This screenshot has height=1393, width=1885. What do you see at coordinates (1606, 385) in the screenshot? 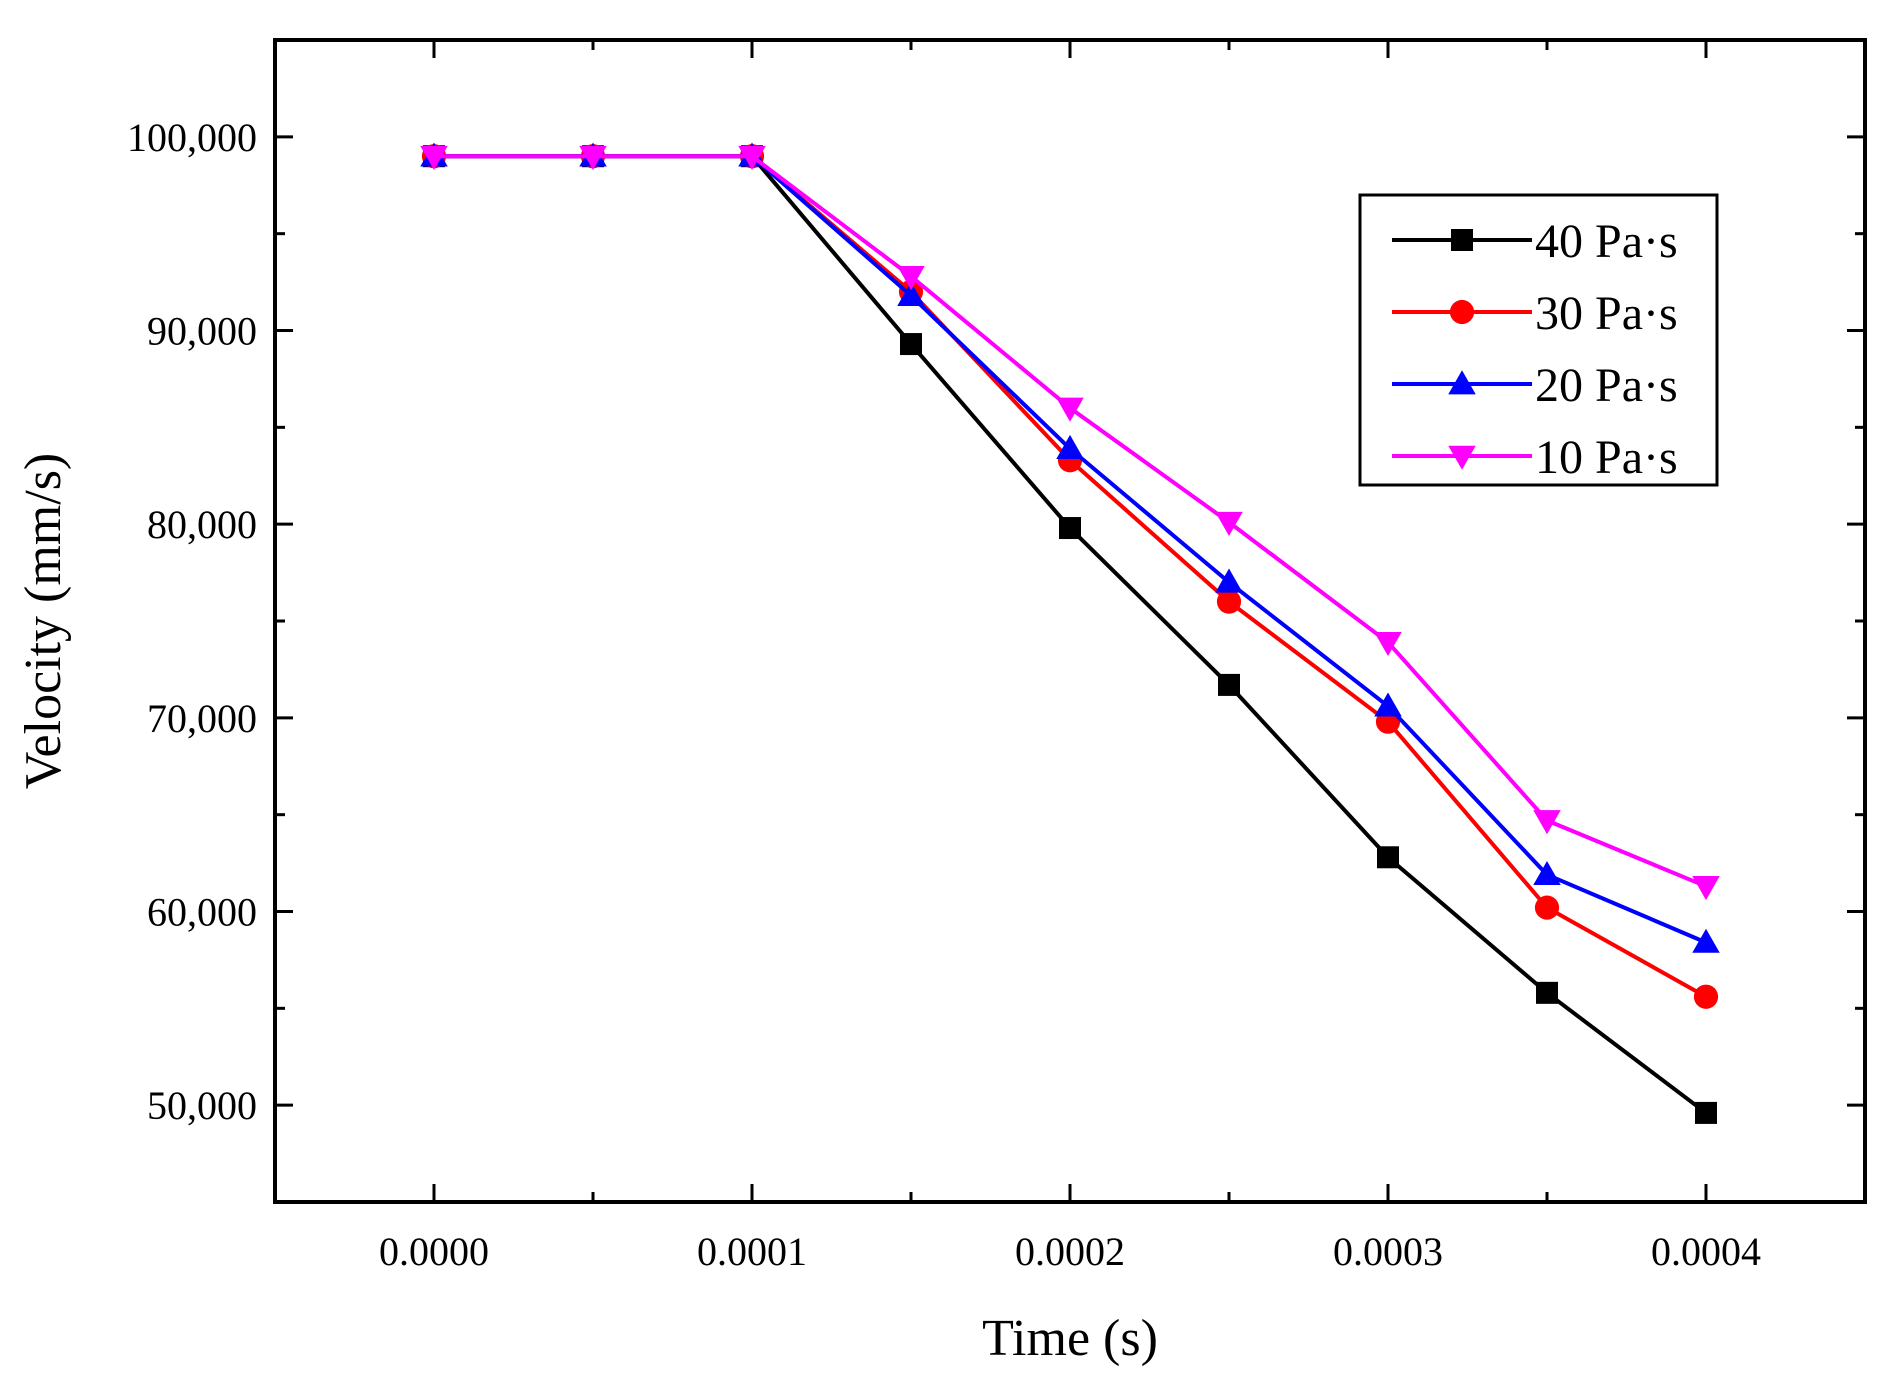
I see `legend-label: 20 Pa·s` at bounding box center [1606, 385].